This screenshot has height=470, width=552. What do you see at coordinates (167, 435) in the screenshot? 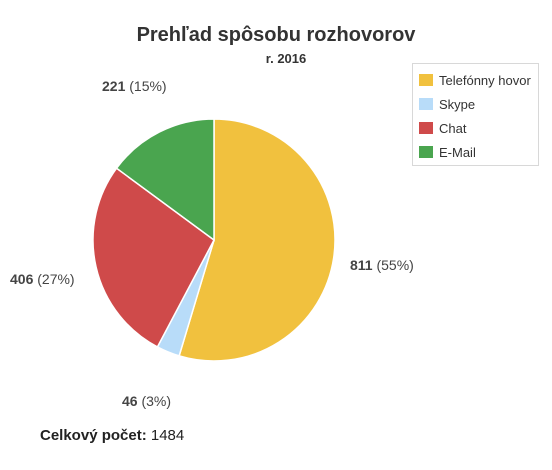
I see `total-count-value: 1484` at bounding box center [167, 435].